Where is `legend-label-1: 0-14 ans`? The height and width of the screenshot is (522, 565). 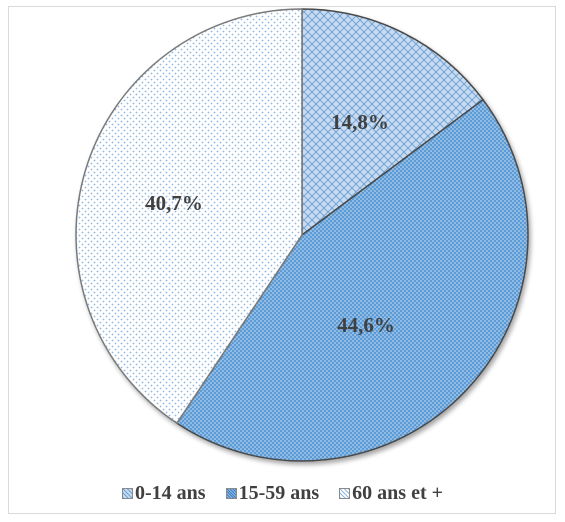 legend-label-1: 0-14 ans is located at coordinates (170, 492).